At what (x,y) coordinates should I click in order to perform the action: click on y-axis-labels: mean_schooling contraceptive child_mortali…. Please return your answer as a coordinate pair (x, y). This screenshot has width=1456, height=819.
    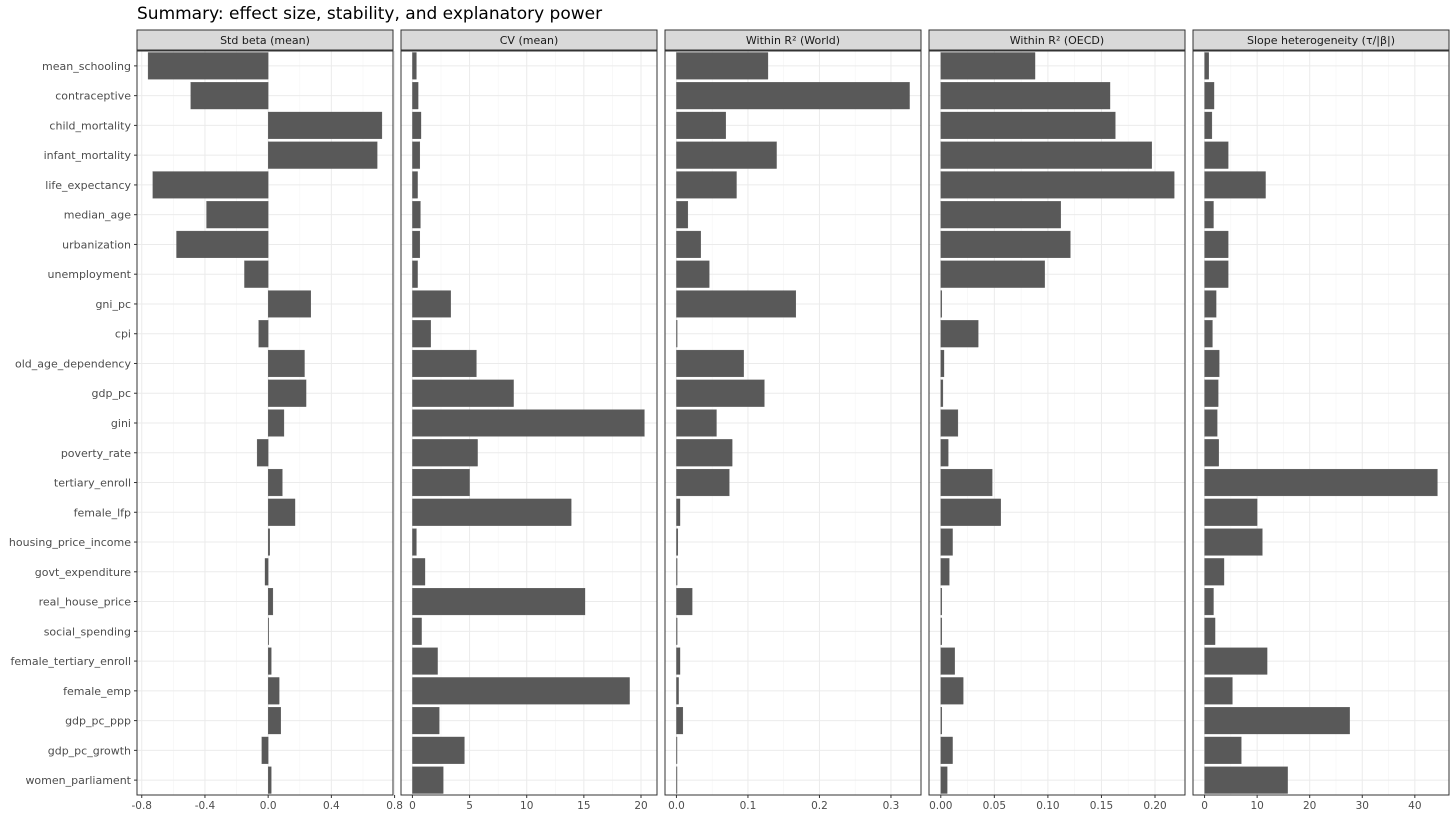
    Looking at the image, I should click on (73, 423).